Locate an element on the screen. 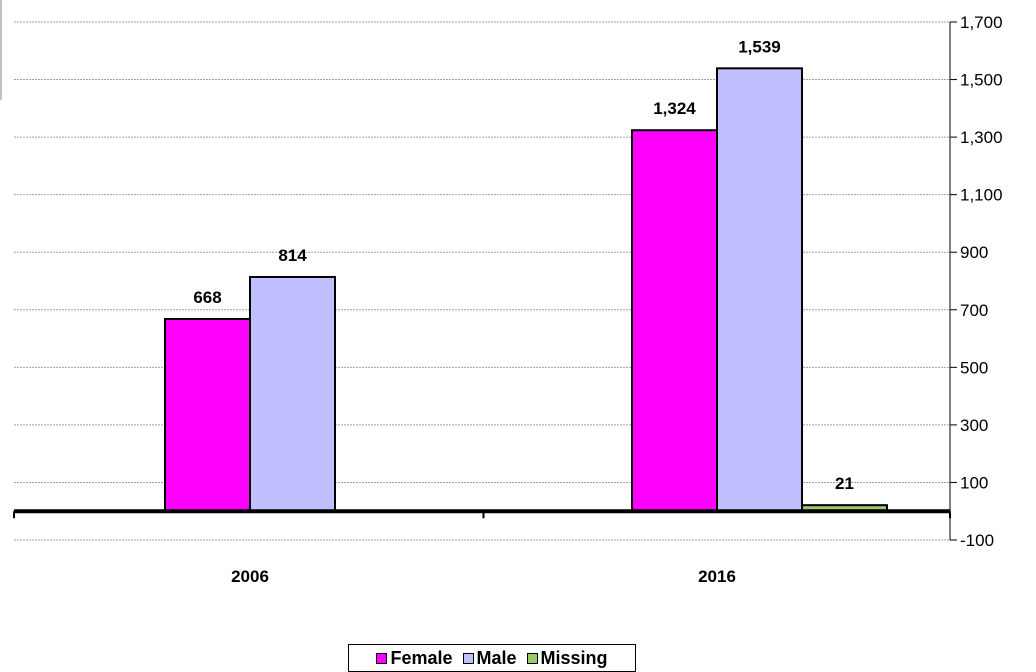 The width and height of the screenshot is (1036, 672). y-tick-label: -100 is located at coordinates (977, 540).